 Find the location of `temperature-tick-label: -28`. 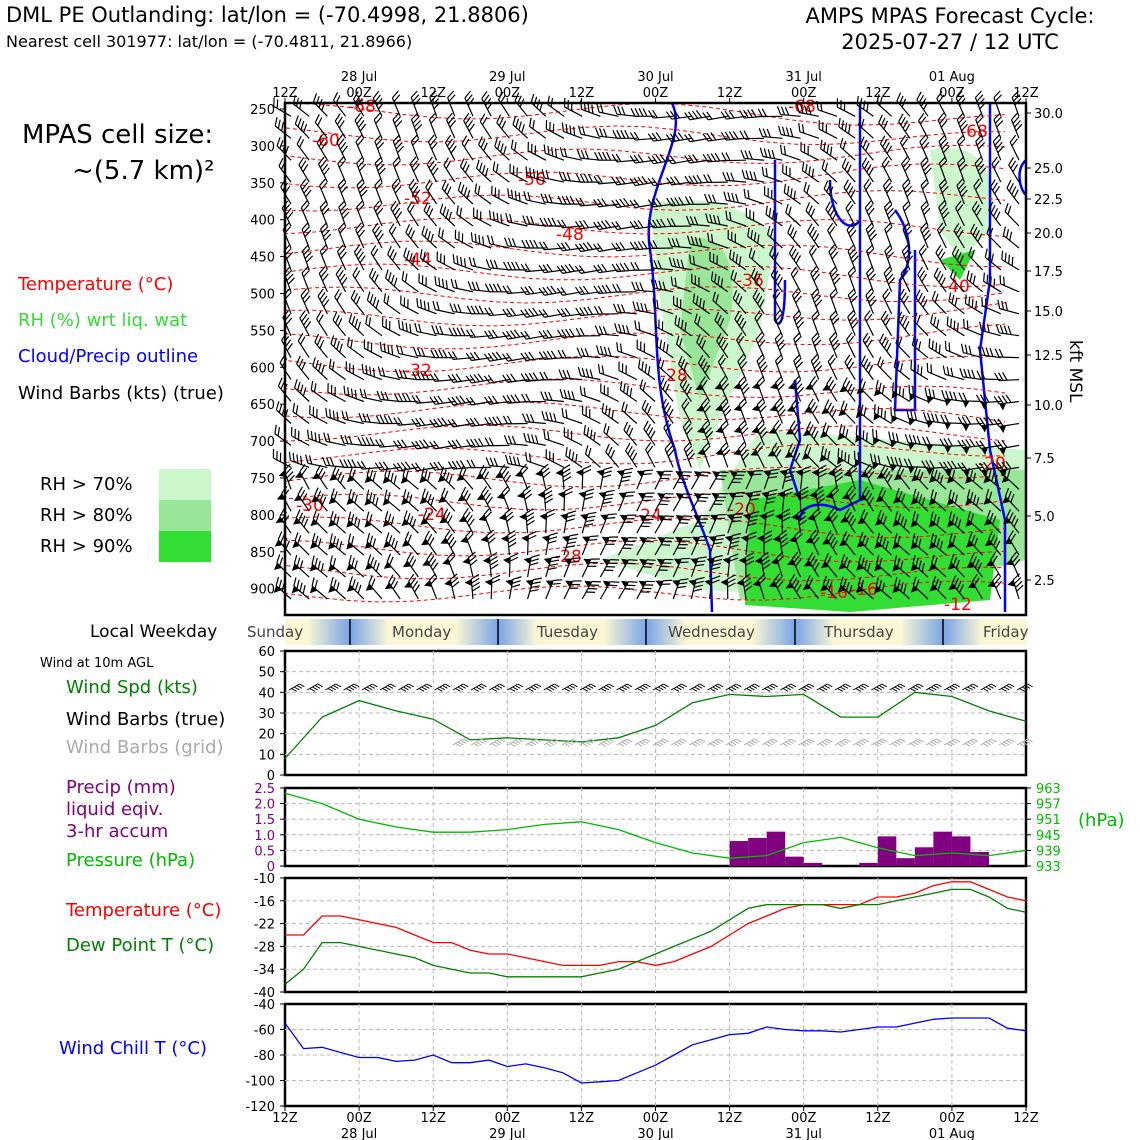

temperature-tick-label: -28 is located at coordinates (264, 947).